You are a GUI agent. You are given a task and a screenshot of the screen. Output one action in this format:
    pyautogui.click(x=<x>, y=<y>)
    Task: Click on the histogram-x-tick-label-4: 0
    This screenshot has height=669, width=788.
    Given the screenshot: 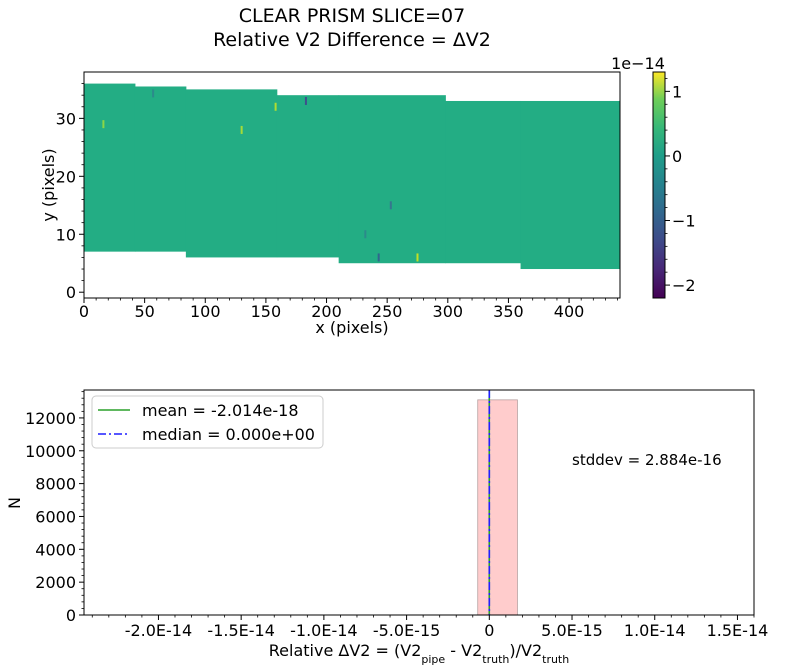 What is the action you would take?
    pyautogui.click(x=489, y=630)
    